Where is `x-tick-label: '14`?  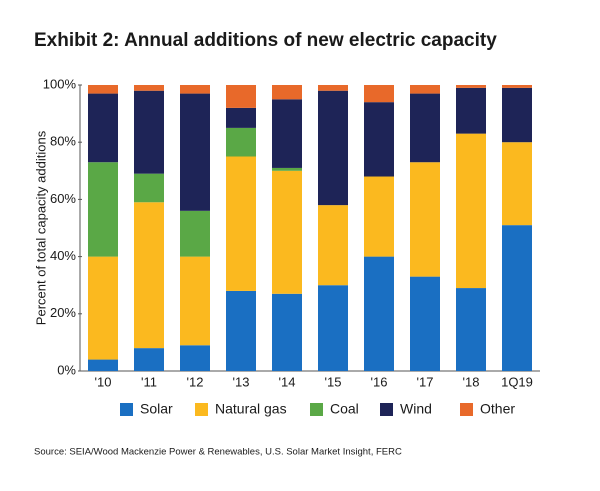 x-tick-label: '14 is located at coordinates (287, 381).